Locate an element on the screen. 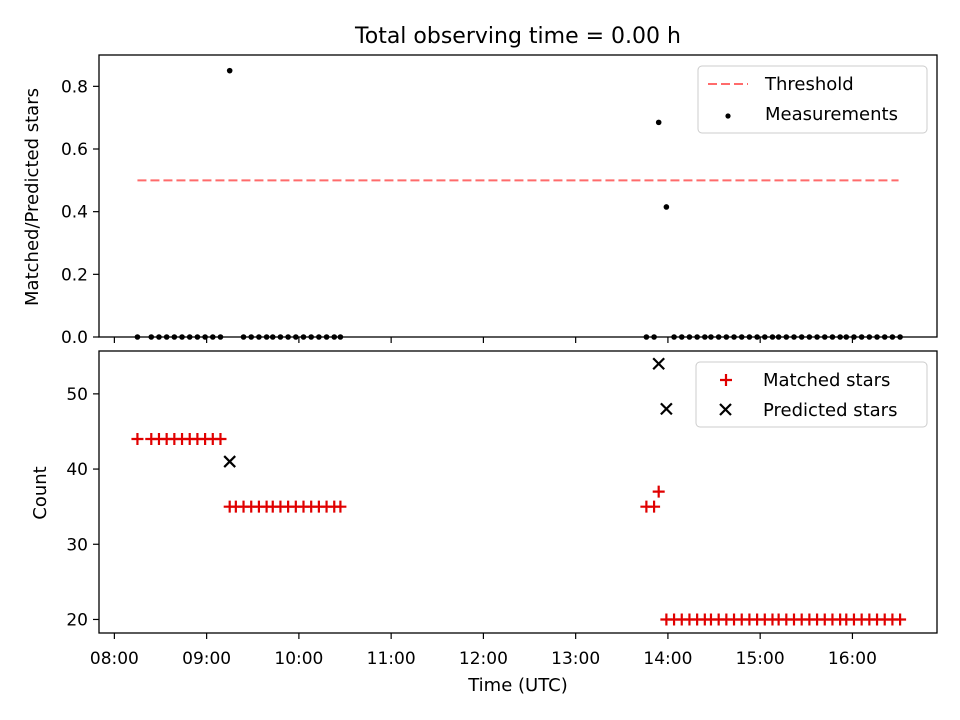 The height and width of the screenshot is (720, 960). bottom-y-tick-label: 20 is located at coordinates (77, 620).